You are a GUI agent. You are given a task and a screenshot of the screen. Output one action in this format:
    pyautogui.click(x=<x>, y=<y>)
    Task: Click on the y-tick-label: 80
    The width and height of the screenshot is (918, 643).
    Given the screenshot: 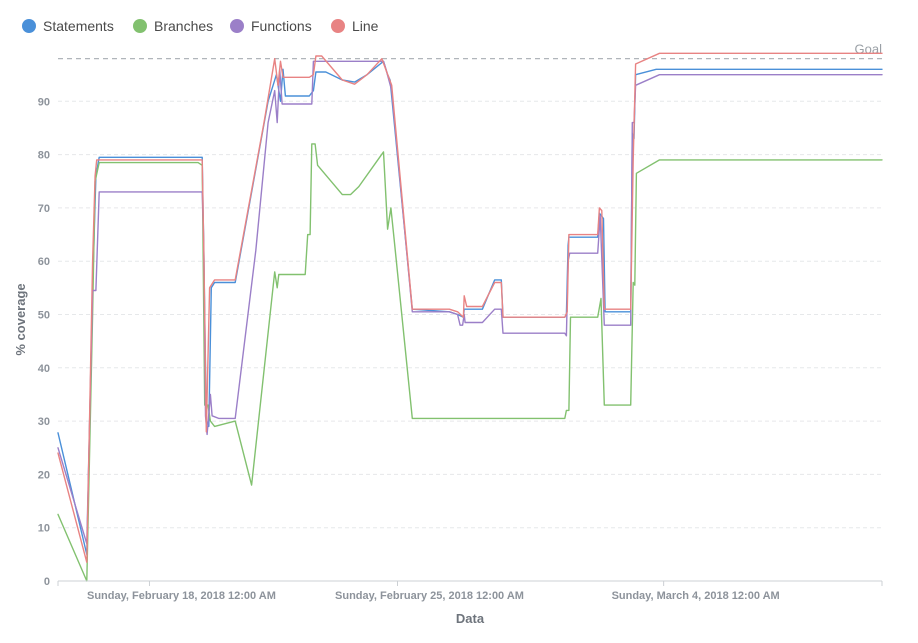 What is the action you would take?
    pyautogui.click(x=44, y=156)
    